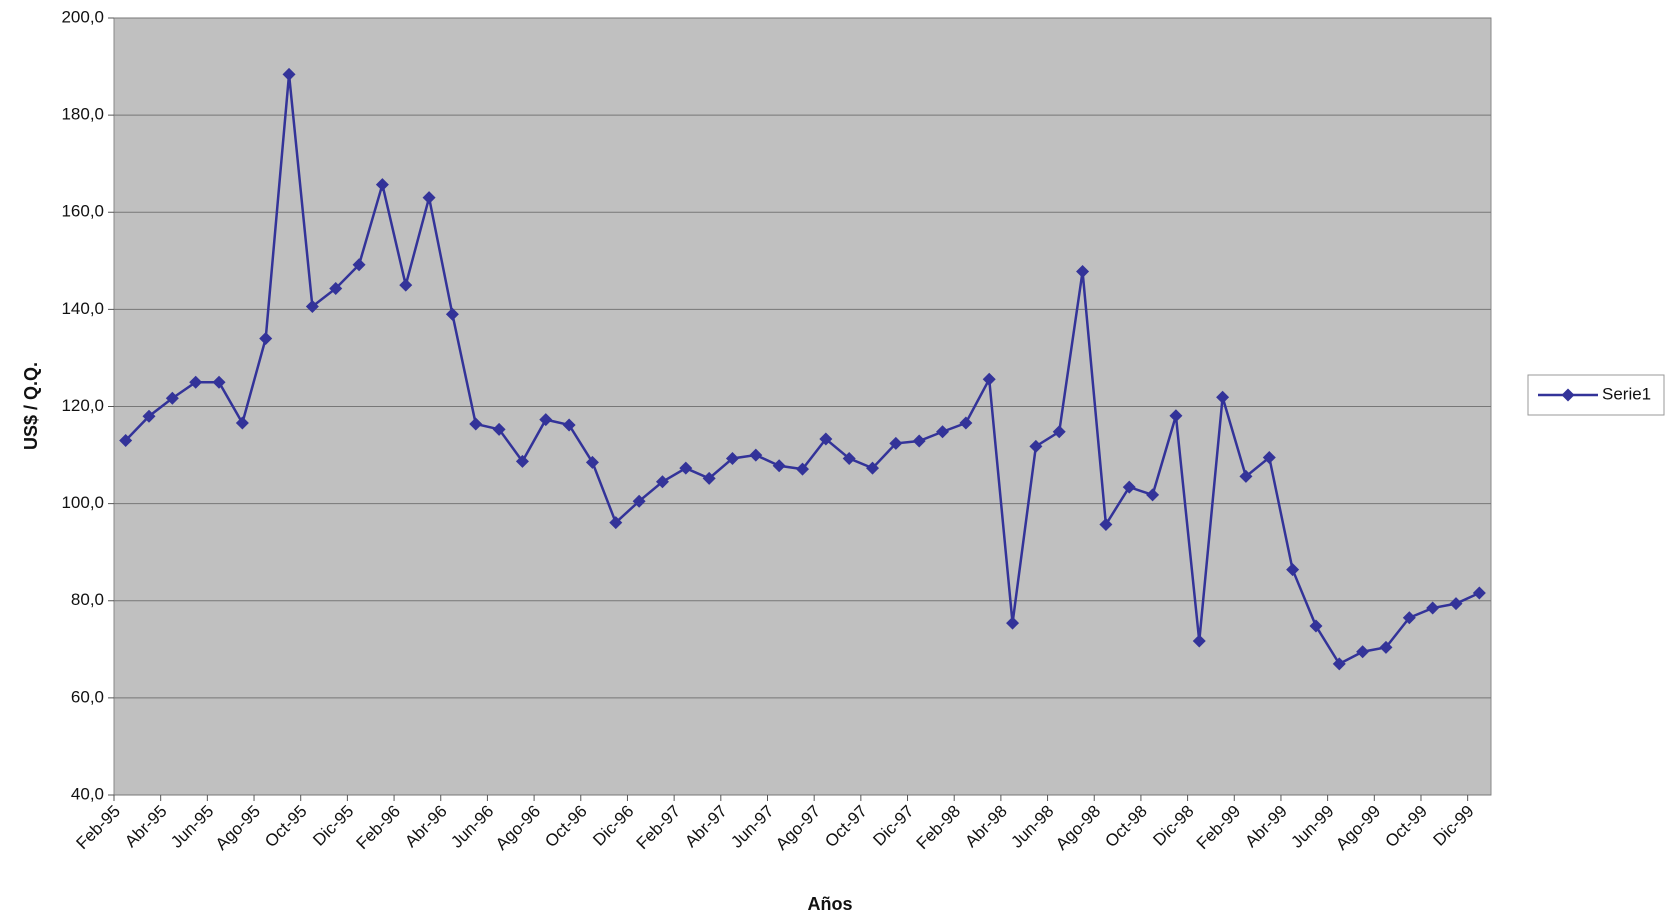 Image resolution: width=1671 pixels, height=922 pixels. What do you see at coordinates (1568, 395) in the screenshot?
I see `legend-marker` at bounding box center [1568, 395].